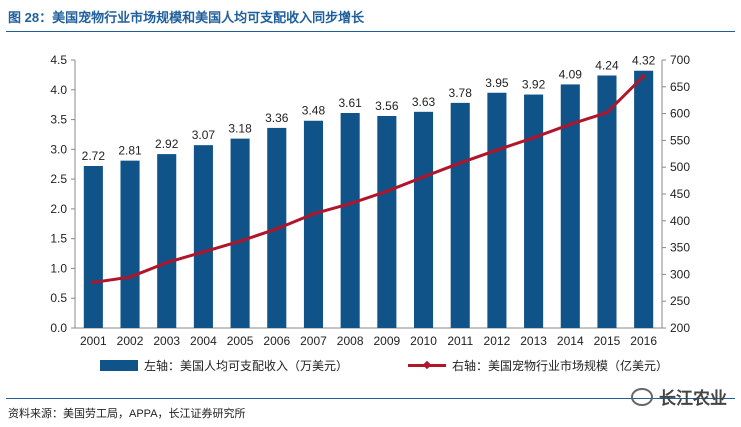  What do you see at coordinates (680, 114) in the screenshot?
I see `right-tick-label: 600` at bounding box center [680, 114].